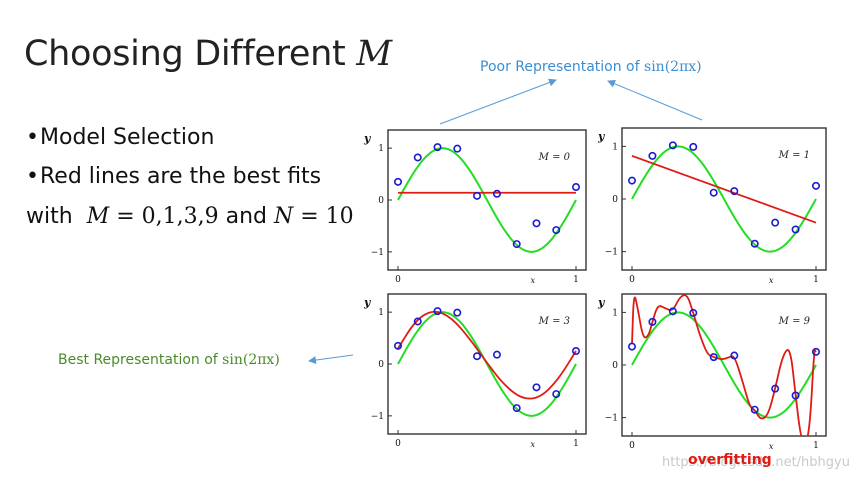 The image size is (865, 485). Describe the element at coordinates (208, 54) in the screenshot. I see `slide-title: Choosing Different M` at that location.